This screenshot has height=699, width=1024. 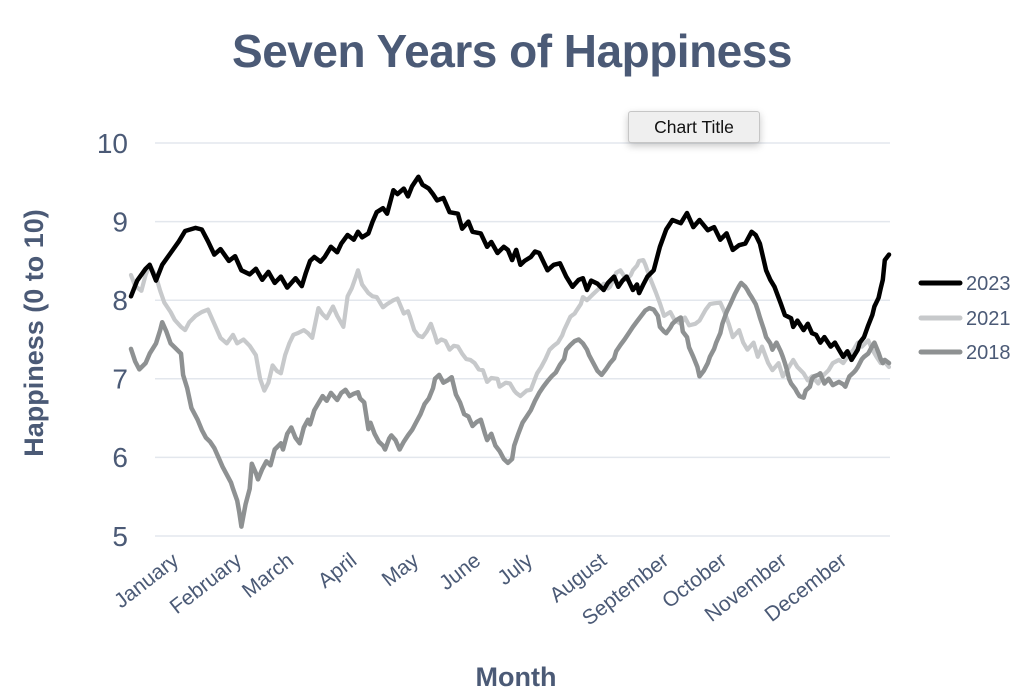 What do you see at coordinates (988, 319) in the screenshot?
I see `legend-label-2021: 2021` at bounding box center [988, 319].